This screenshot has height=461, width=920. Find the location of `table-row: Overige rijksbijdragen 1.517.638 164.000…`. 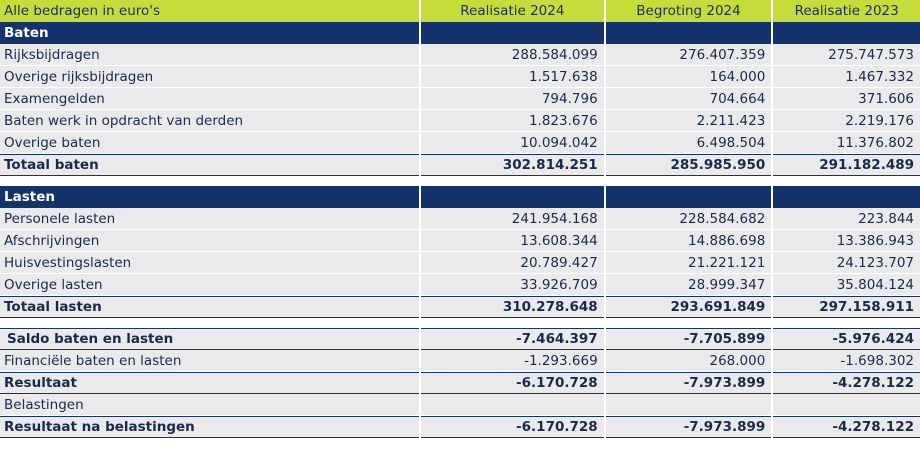

table-row: Overige rijksbijdragen 1.517.638 164.000… is located at coordinates (460, 77).